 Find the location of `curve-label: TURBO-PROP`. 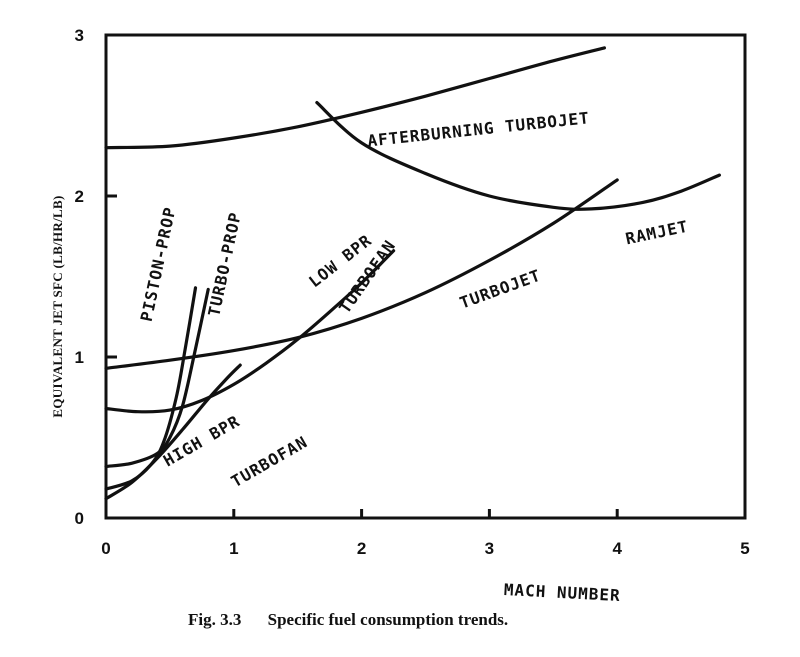

curve-label: TURBO-PROP is located at coordinates (224, 264).